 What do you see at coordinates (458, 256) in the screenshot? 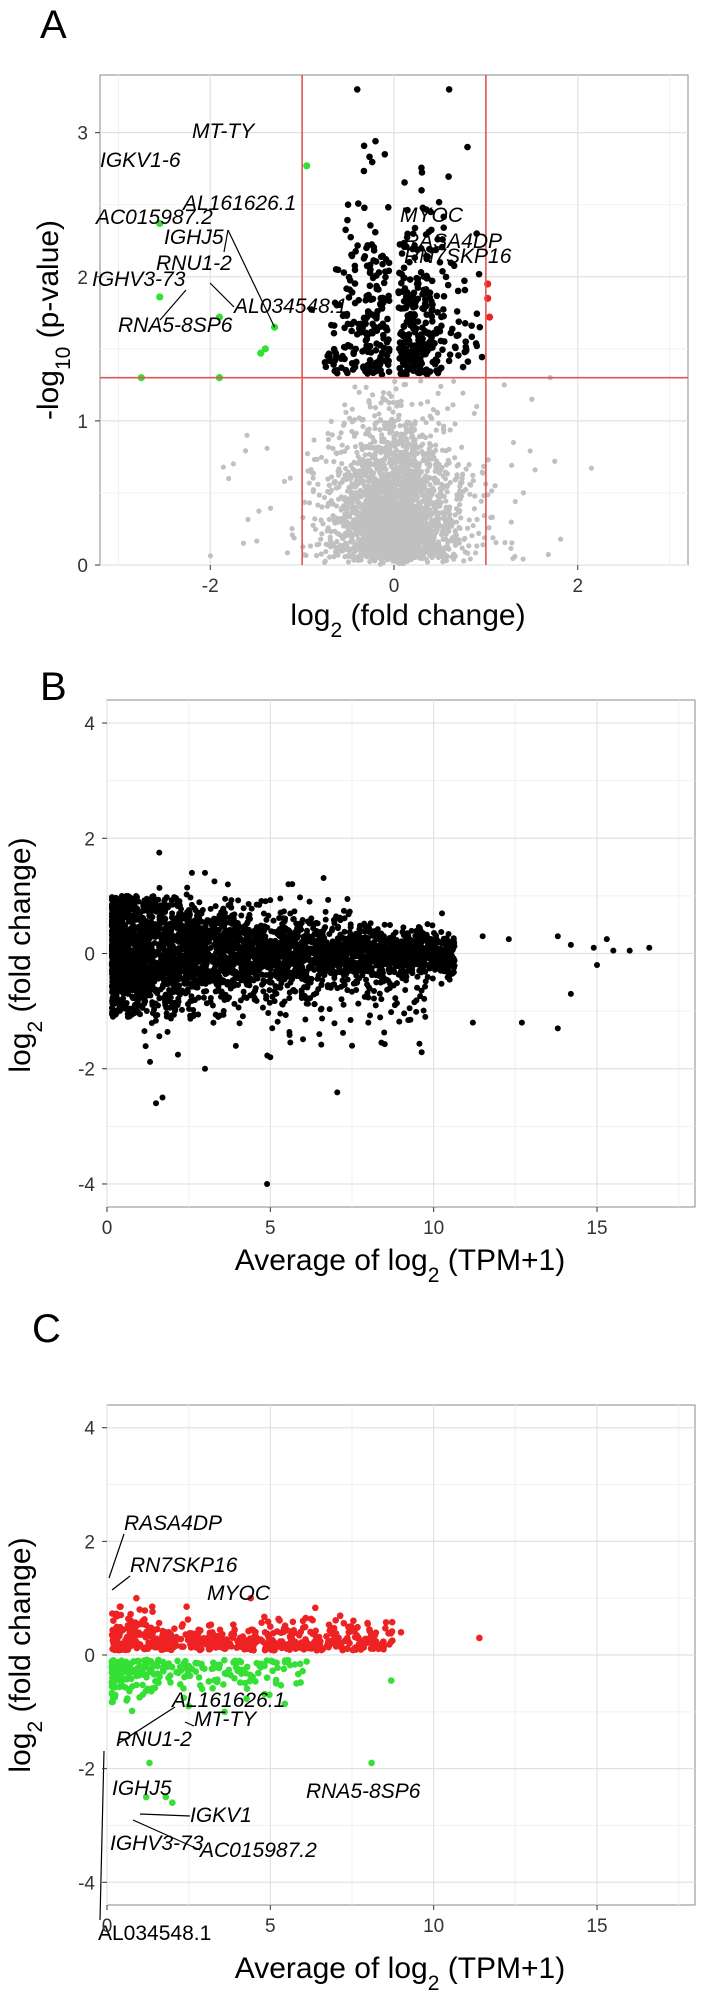
I see `gene-label: RN7SKP16` at bounding box center [458, 256].